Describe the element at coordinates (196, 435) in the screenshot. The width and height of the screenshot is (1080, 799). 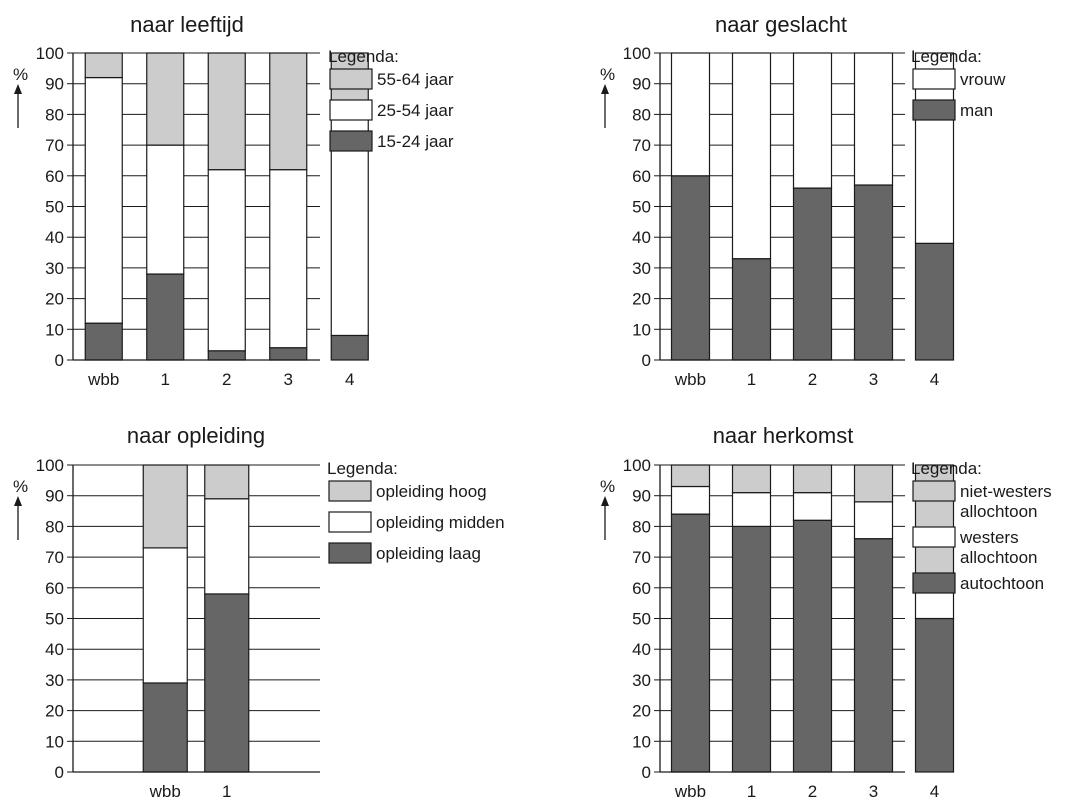
I see `chart-title: naar opleiding` at that location.